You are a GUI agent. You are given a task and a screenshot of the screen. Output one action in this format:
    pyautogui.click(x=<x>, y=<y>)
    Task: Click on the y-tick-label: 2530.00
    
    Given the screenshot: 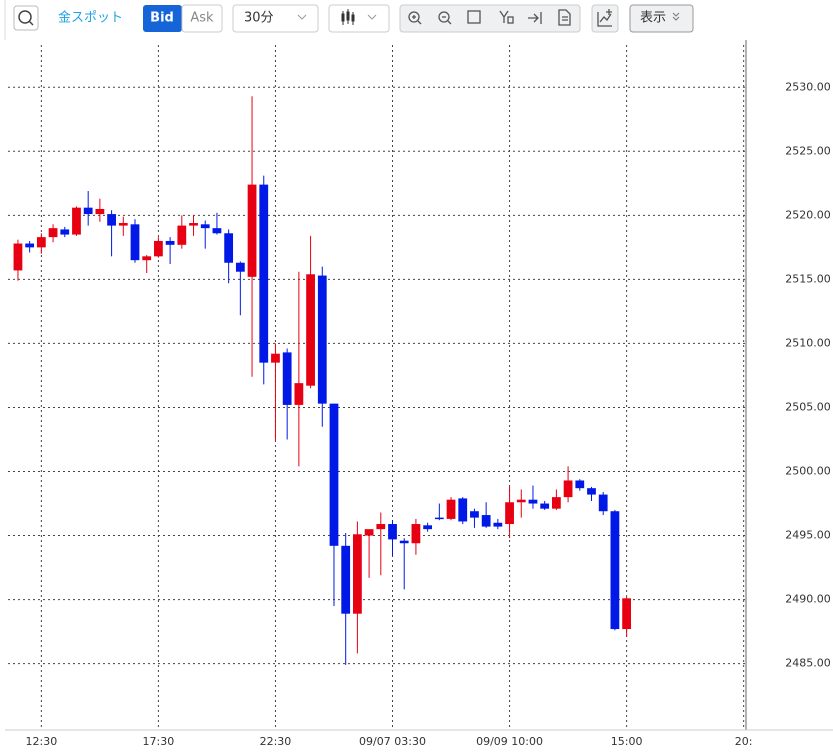 What is the action you would take?
    pyautogui.click(x=808, y=86)
    